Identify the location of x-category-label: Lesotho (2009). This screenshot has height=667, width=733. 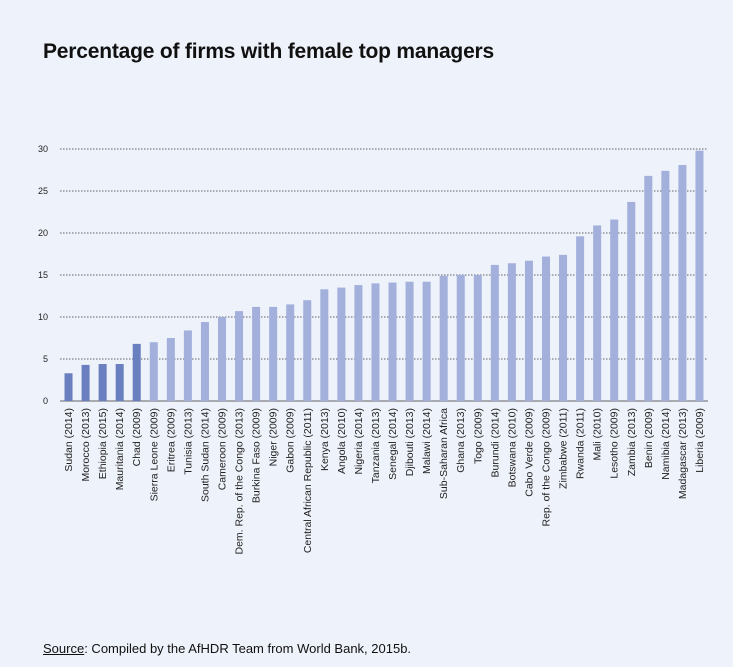
(615, 443).